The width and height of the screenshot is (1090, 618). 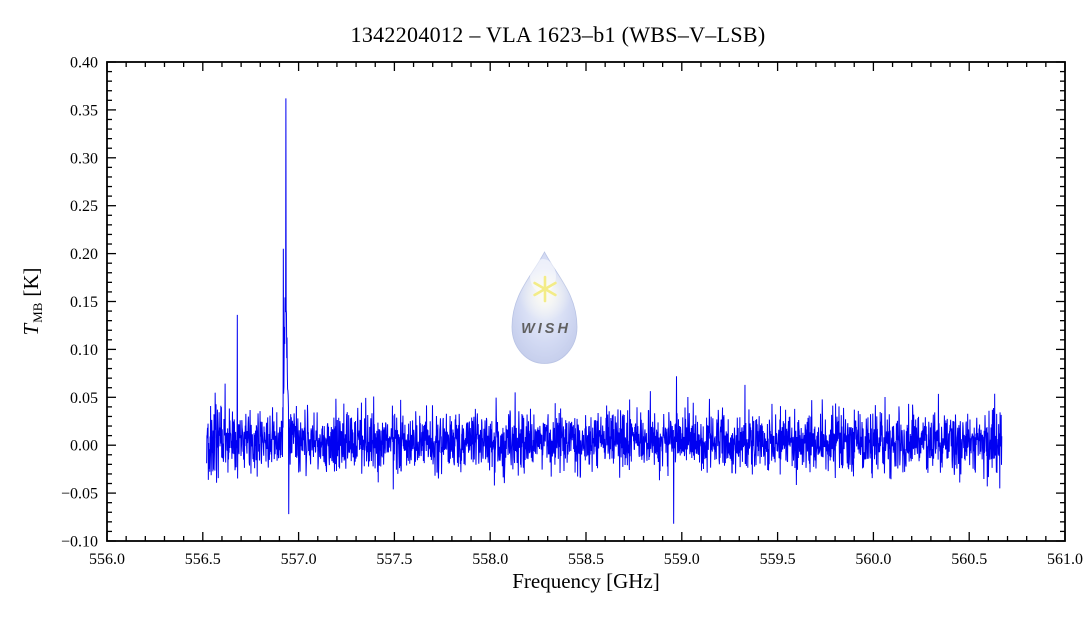 What do you see at coordinates (79, 542) in the screenshot?
I see `y-tick-label: −0.10` at bounding box center [79, 542].